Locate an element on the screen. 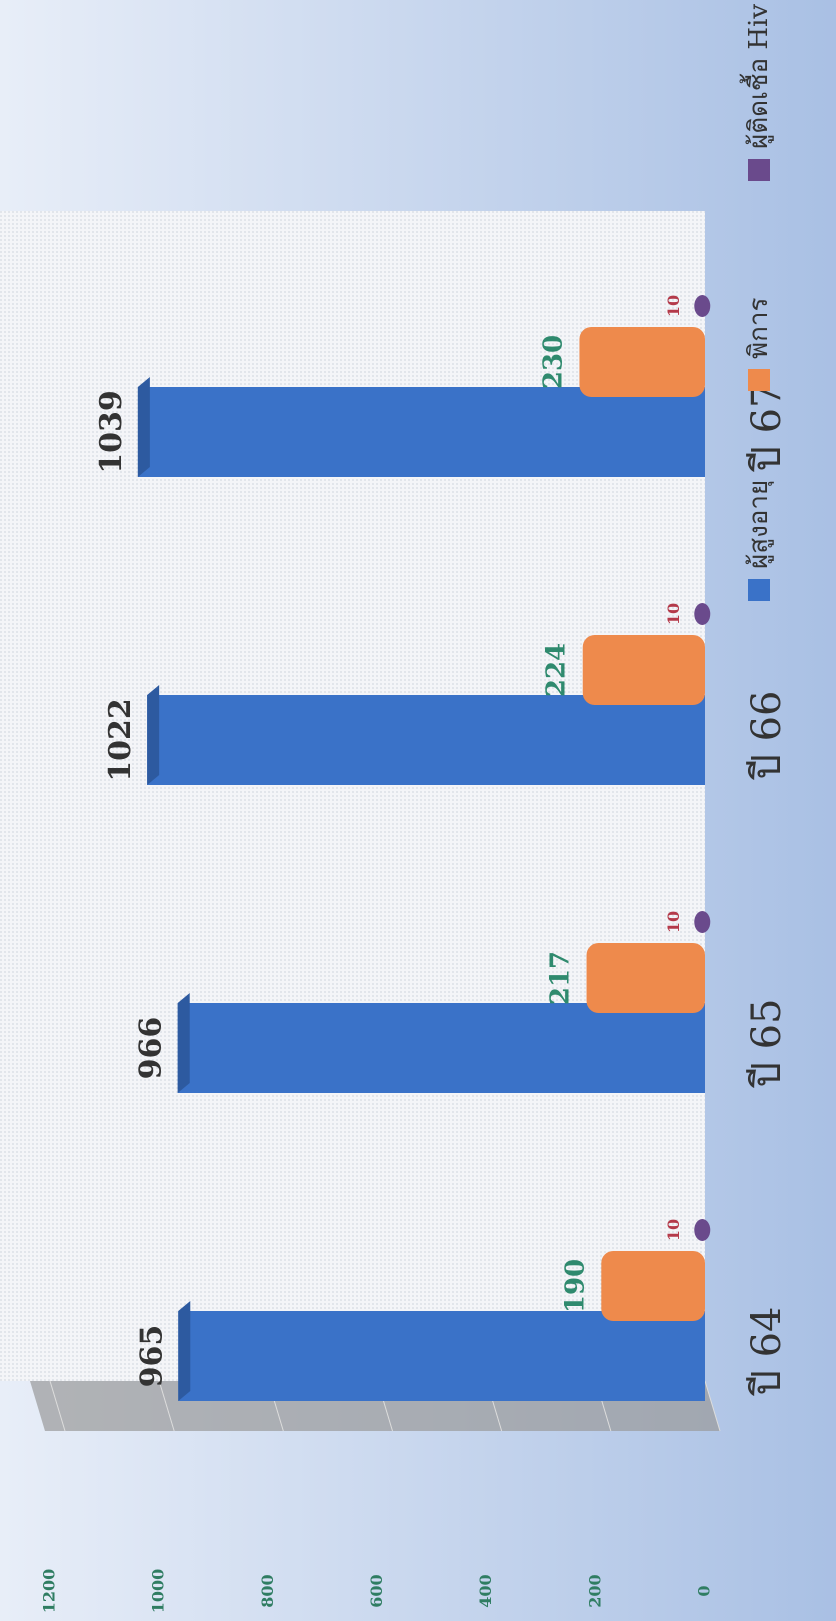 The image size is (836, 1621). x-tick-label: ปี 66 is located at coordinates (767, 735).